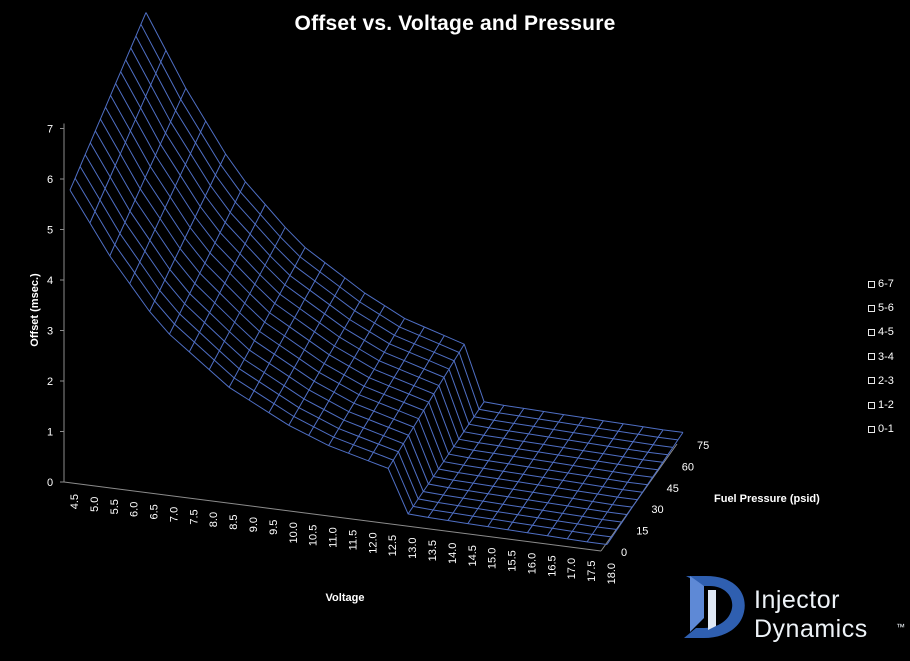 The width and height of the screenshot is (910, 661). I want to click on x-tick-label: 16.0, so click(532, 563).